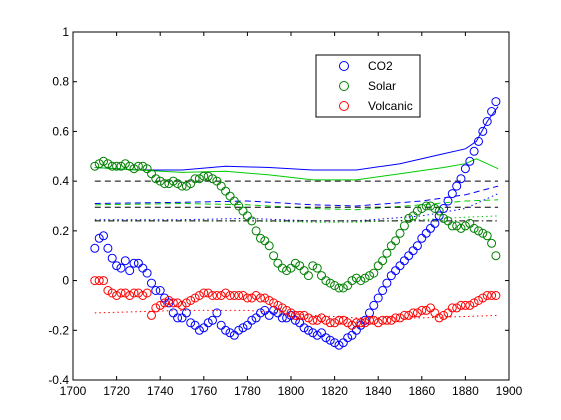  Describe the element at coordinates (291, 391) in the screenshot. I see `x-tick-label: 1800` at that location.